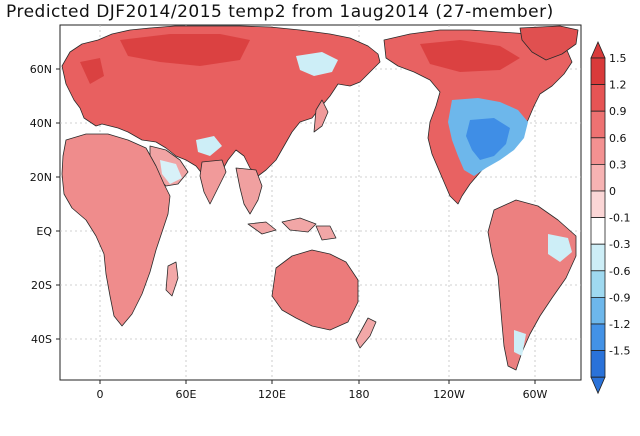  I want to click on colorbar-label: -0.1, so click(619, 218).